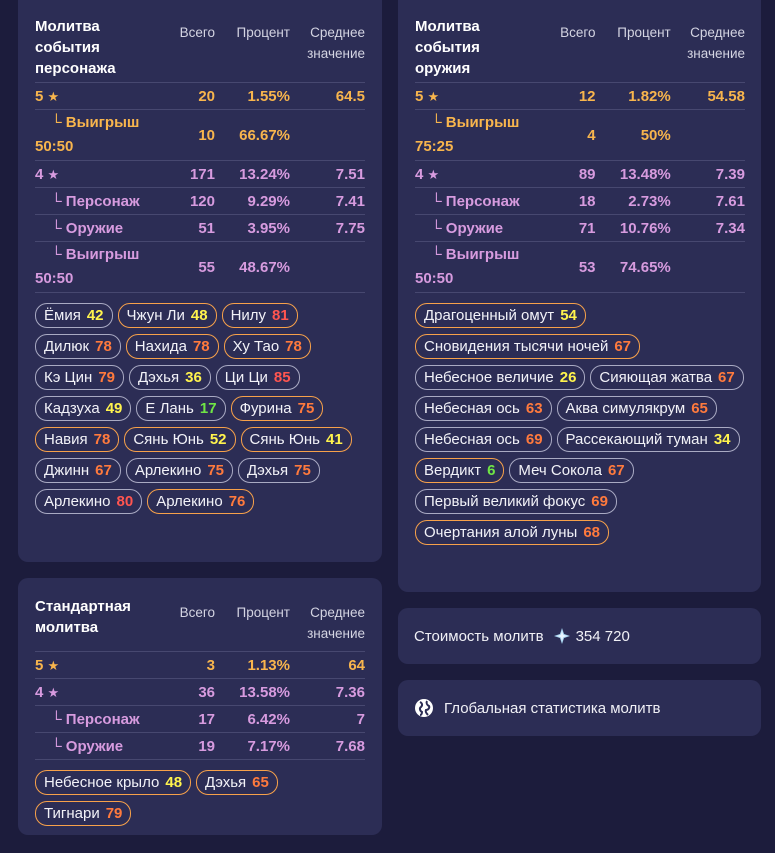 The width and height of the screenshot is (775, 853). Describe the element at coordinates (248, 315) in the screenshot. I see `pull-name: Нилу` at that location.